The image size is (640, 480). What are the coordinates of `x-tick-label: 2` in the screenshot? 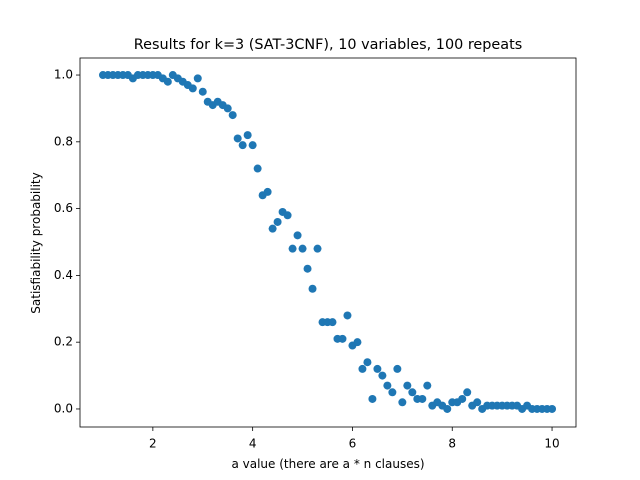 It's located at (153, 444).